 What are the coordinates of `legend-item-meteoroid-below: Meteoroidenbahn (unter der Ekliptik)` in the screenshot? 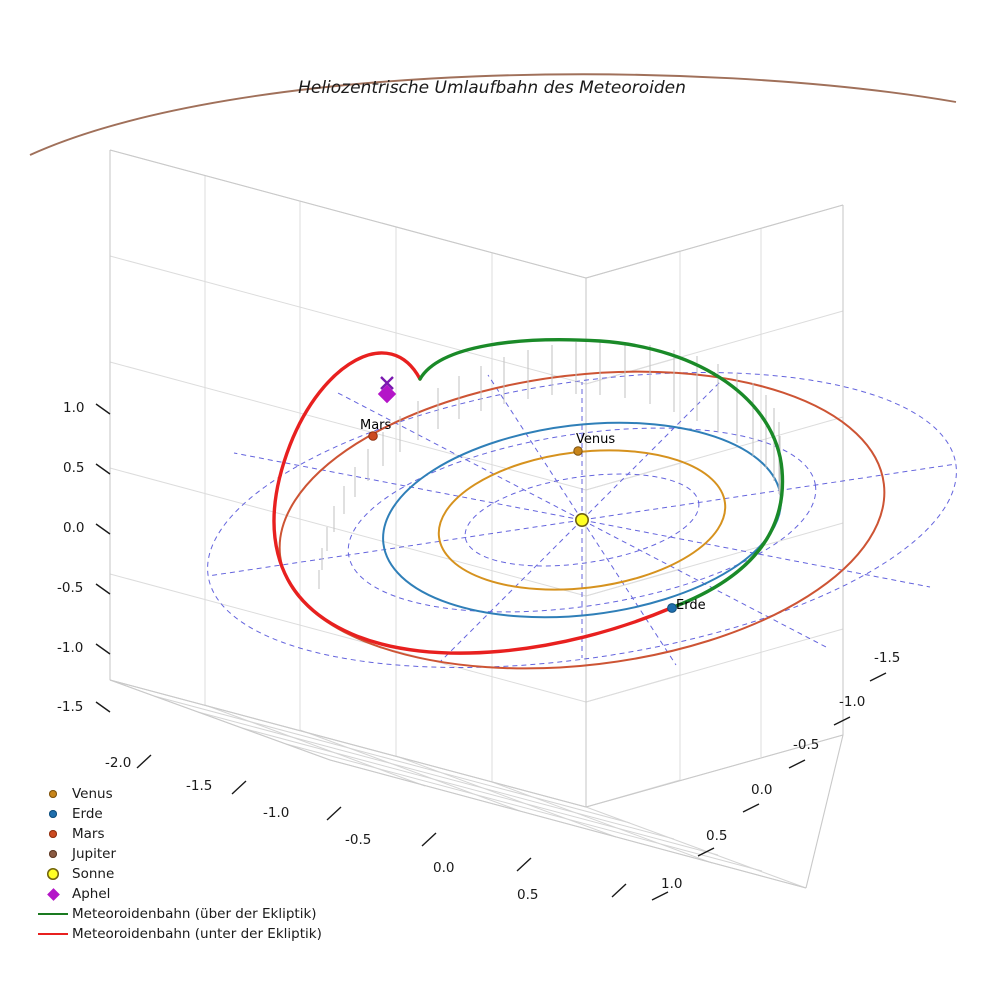 It's located at (178, 934).